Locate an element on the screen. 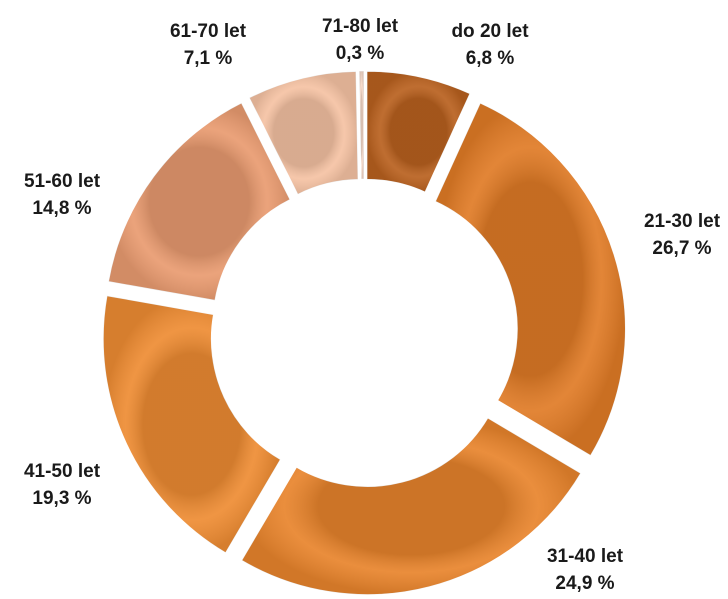 The height and width of the screenshot is (599, 728). category-label: 61-70 let is located at coordinates (208, 31).